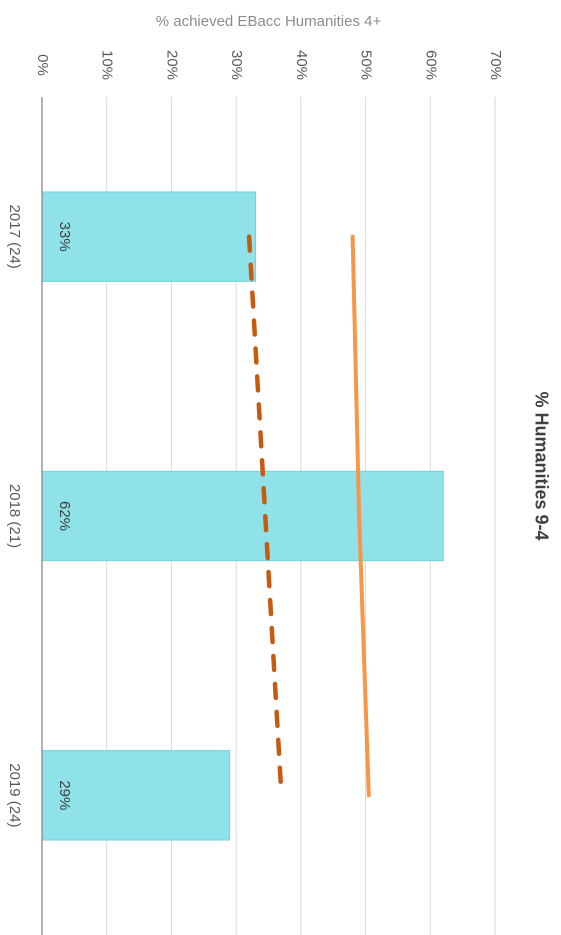 This screenshot has width=561, height=935. What do you see at coordinates (265, 516) in the screenshot?
I see `dashed-line` at bounding box center [265, 516].